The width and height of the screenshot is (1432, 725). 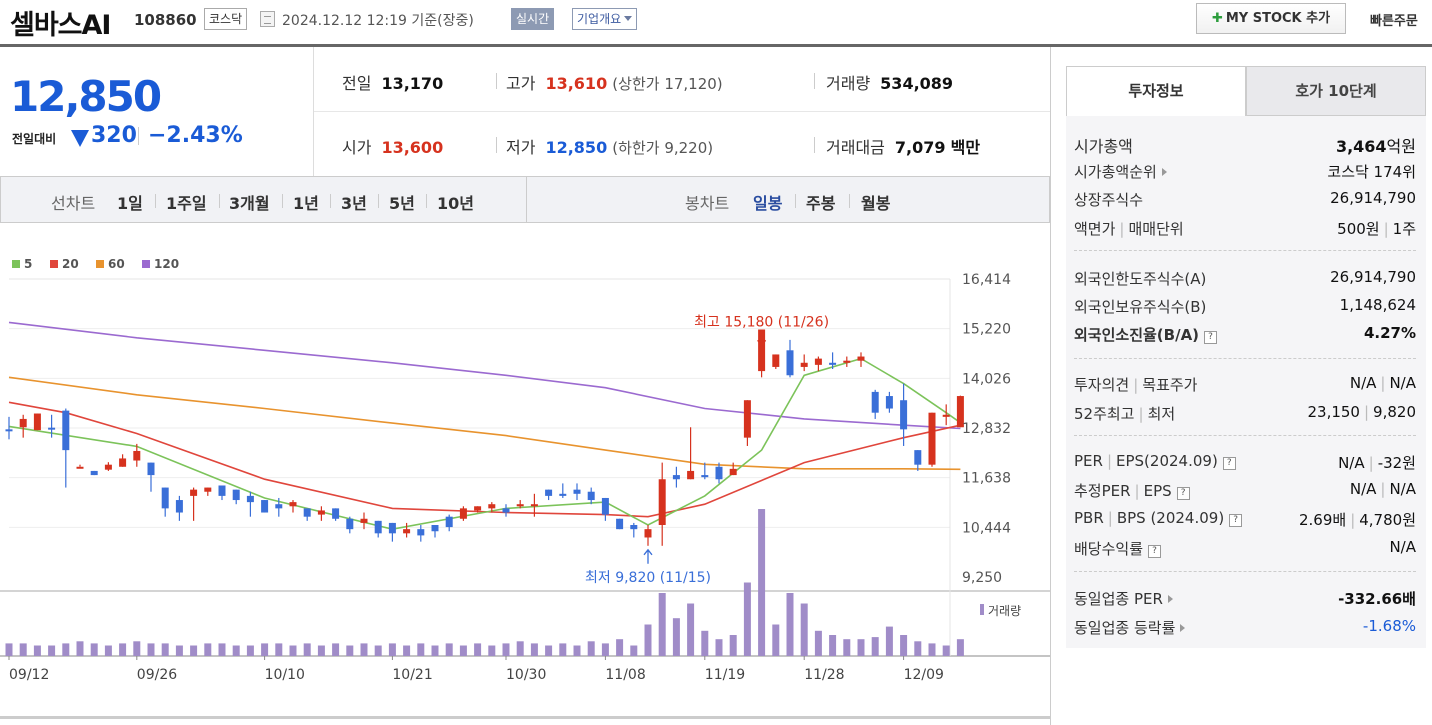 I want to click on add-mystock-button: ✚ MY STOCK 추가, so click(x=1271, y=18).